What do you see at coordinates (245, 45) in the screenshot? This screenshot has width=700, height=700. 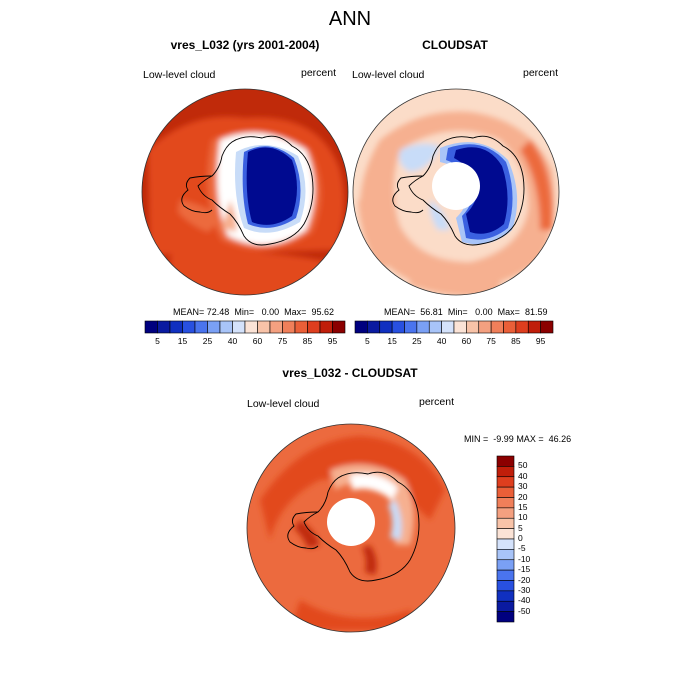 I see `panel-title-model: vres_L032 (yrs 2001-2004)` at bounding box center [245, 45].